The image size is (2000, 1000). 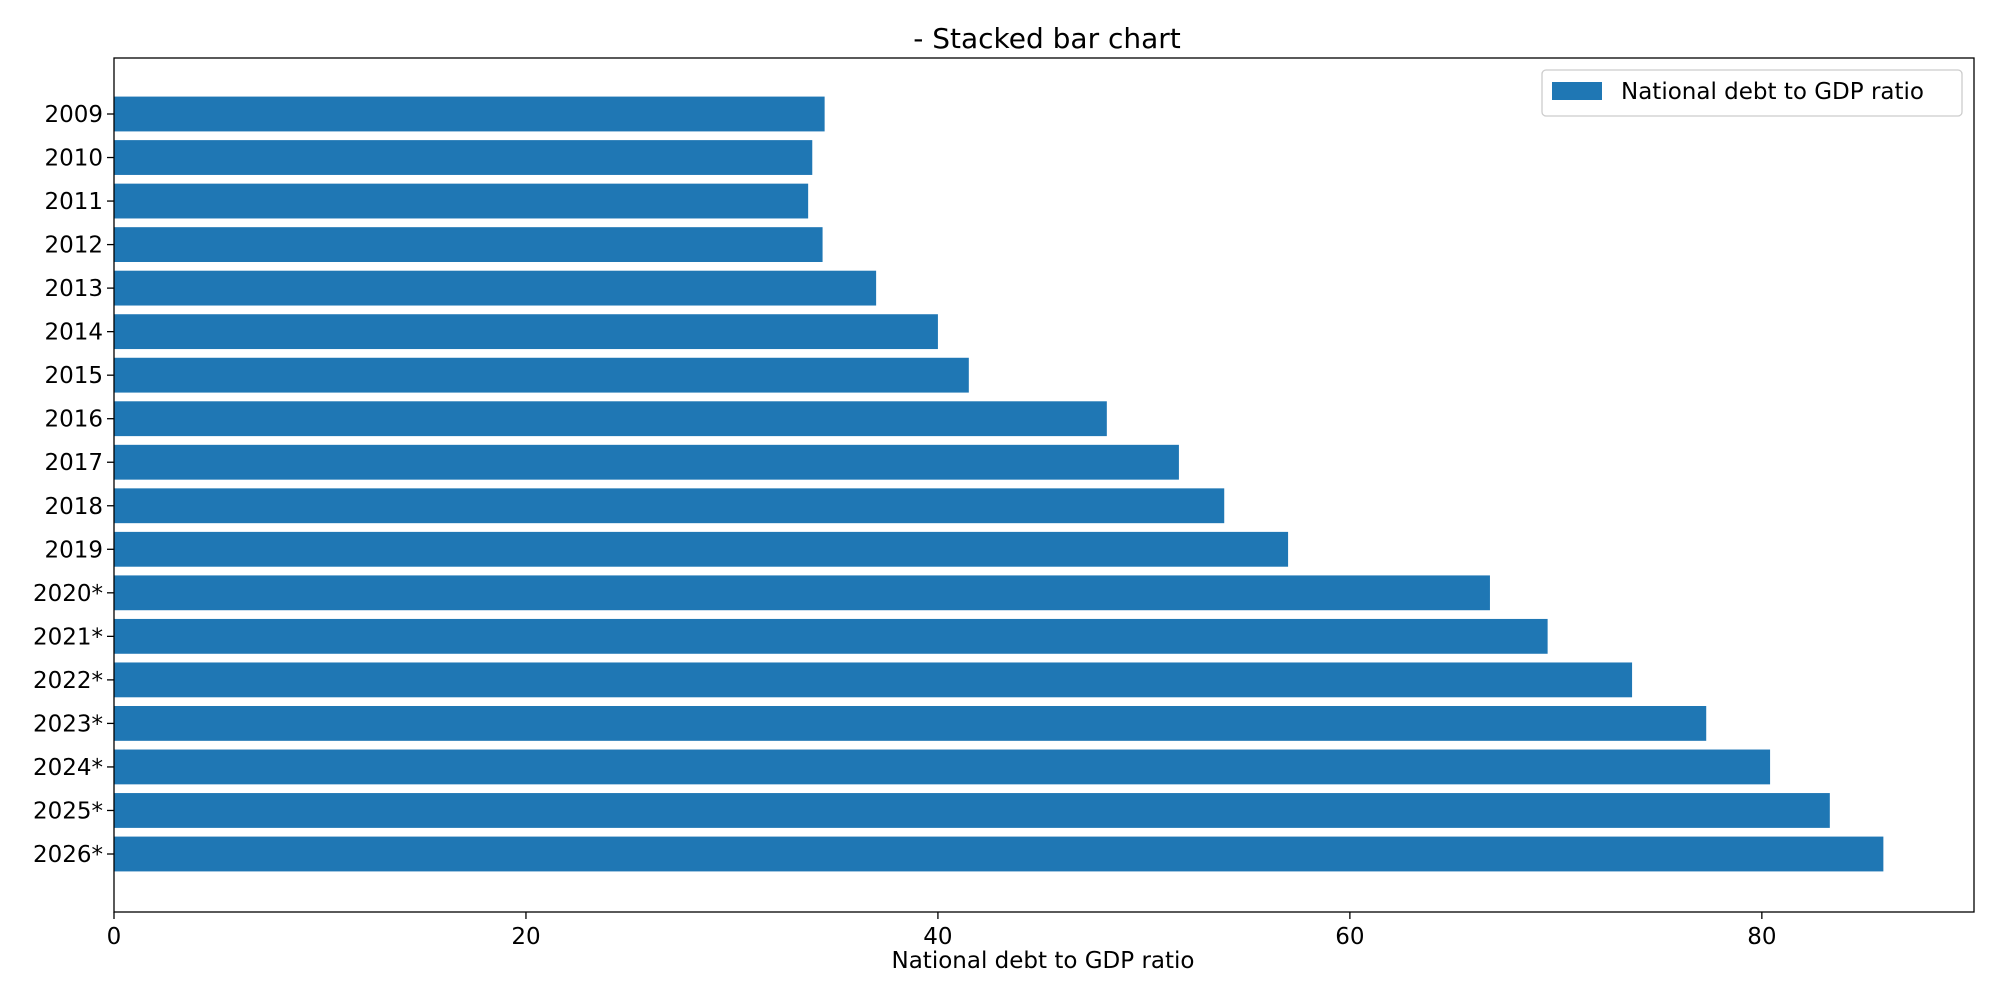 I want to click on x-tick-label: 20, so click(x=525, y=937).